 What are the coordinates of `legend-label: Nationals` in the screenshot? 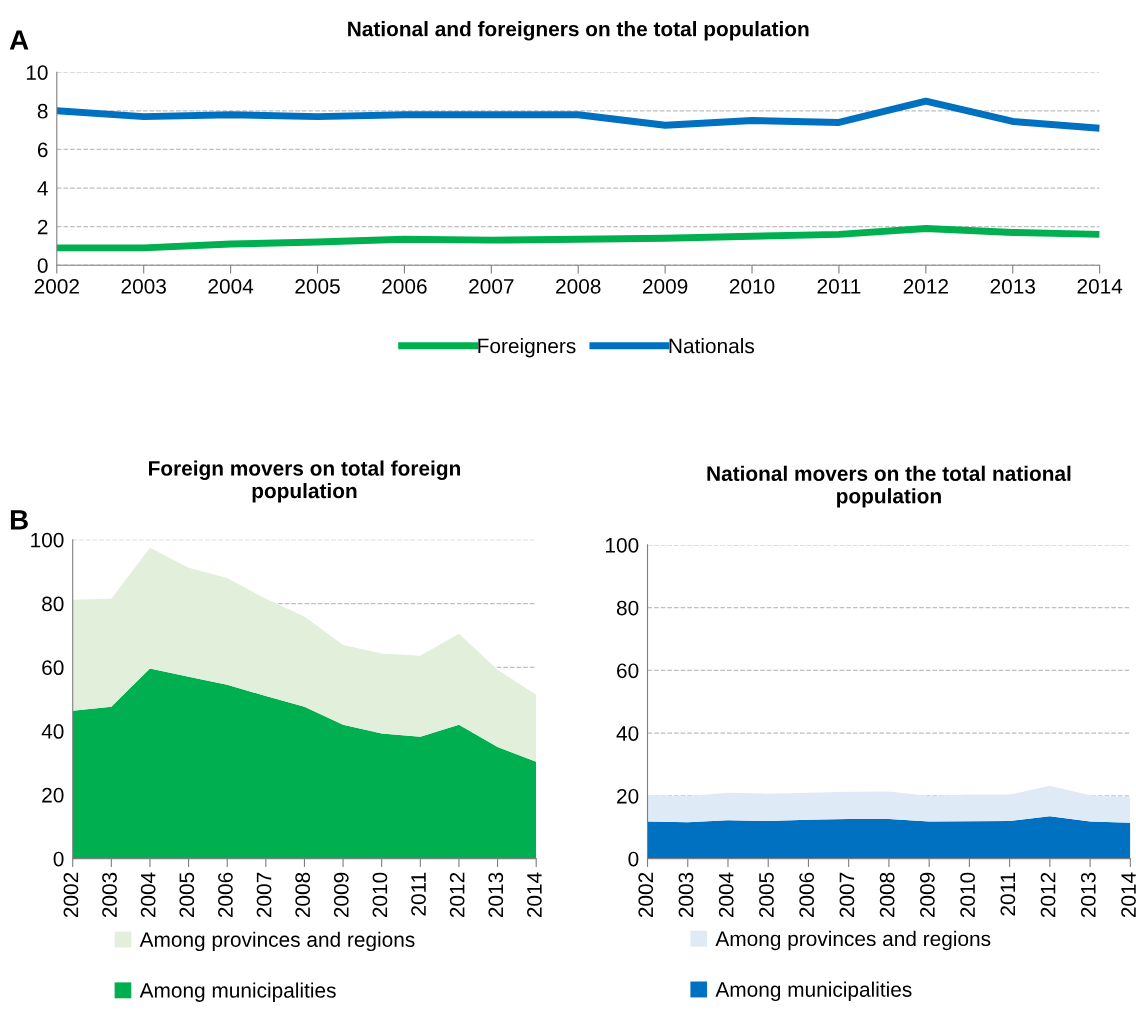 It's located at (712, 346).